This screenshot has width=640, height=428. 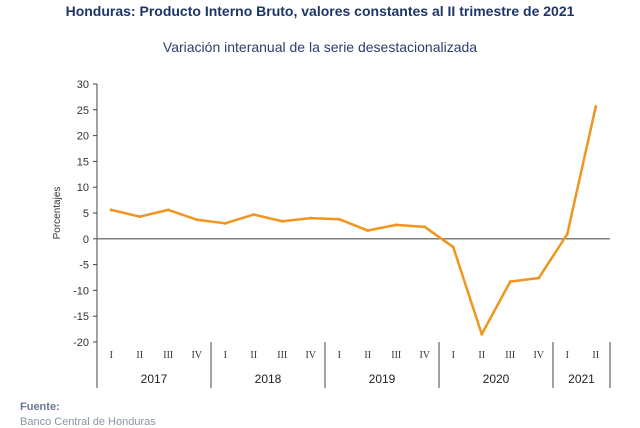 What do you see at coordinates (83, 111) in the screenshot?
I see `y-tick-label: 25` at bounding box center [83, 111].